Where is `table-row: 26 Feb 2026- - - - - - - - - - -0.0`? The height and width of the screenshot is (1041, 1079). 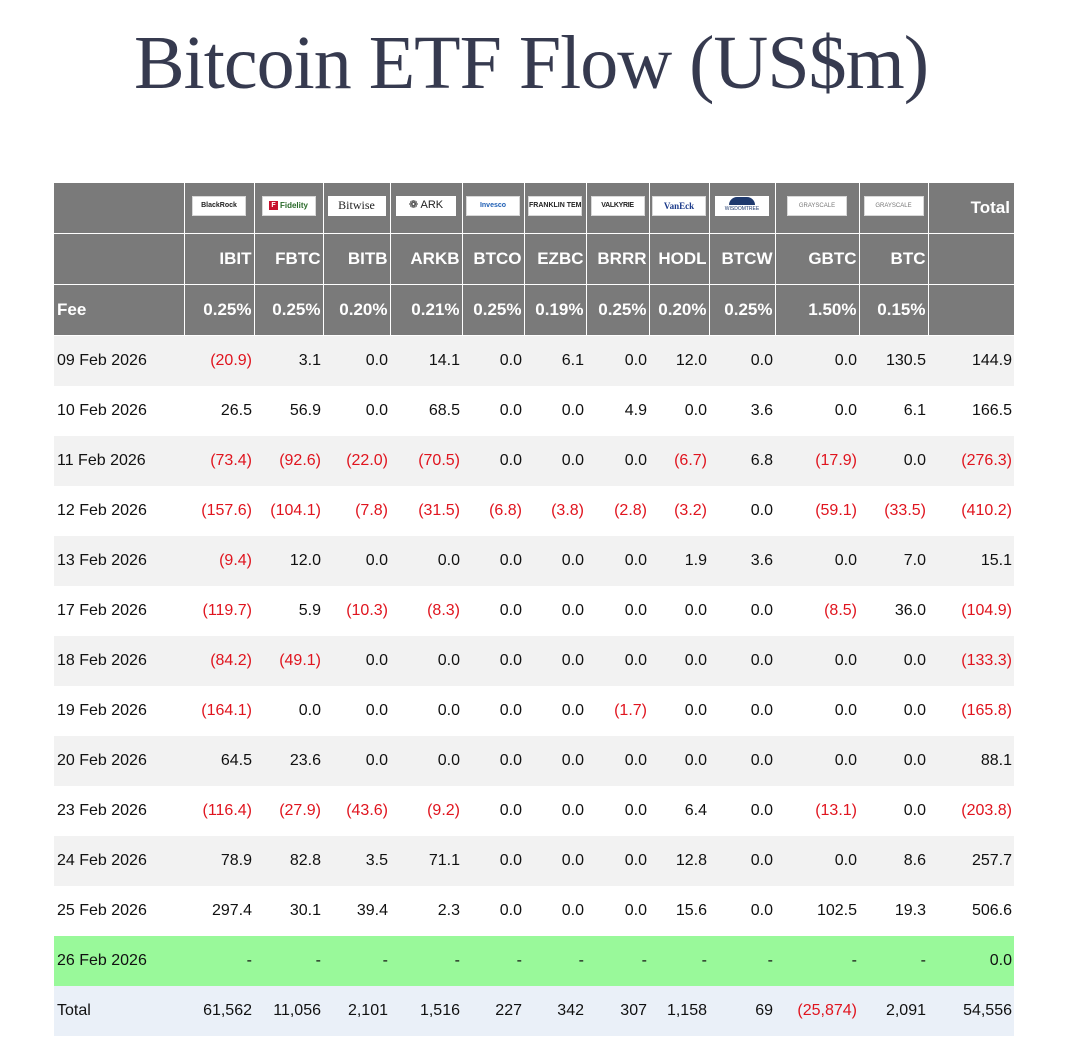
table-row: 26 Feb 2026- - - - - - - - - - -0.0 is located at coordinates (534, 961).